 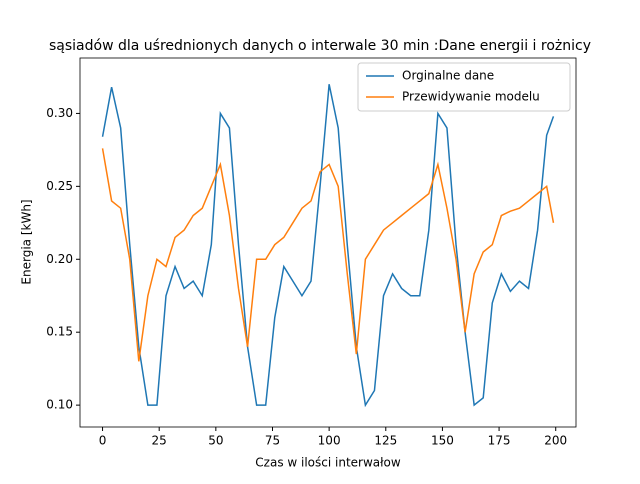 What do you see at coordinates (159, 441) in the screenshot?
I see `x-tick-label: 25` at bounding box center [159, 441].